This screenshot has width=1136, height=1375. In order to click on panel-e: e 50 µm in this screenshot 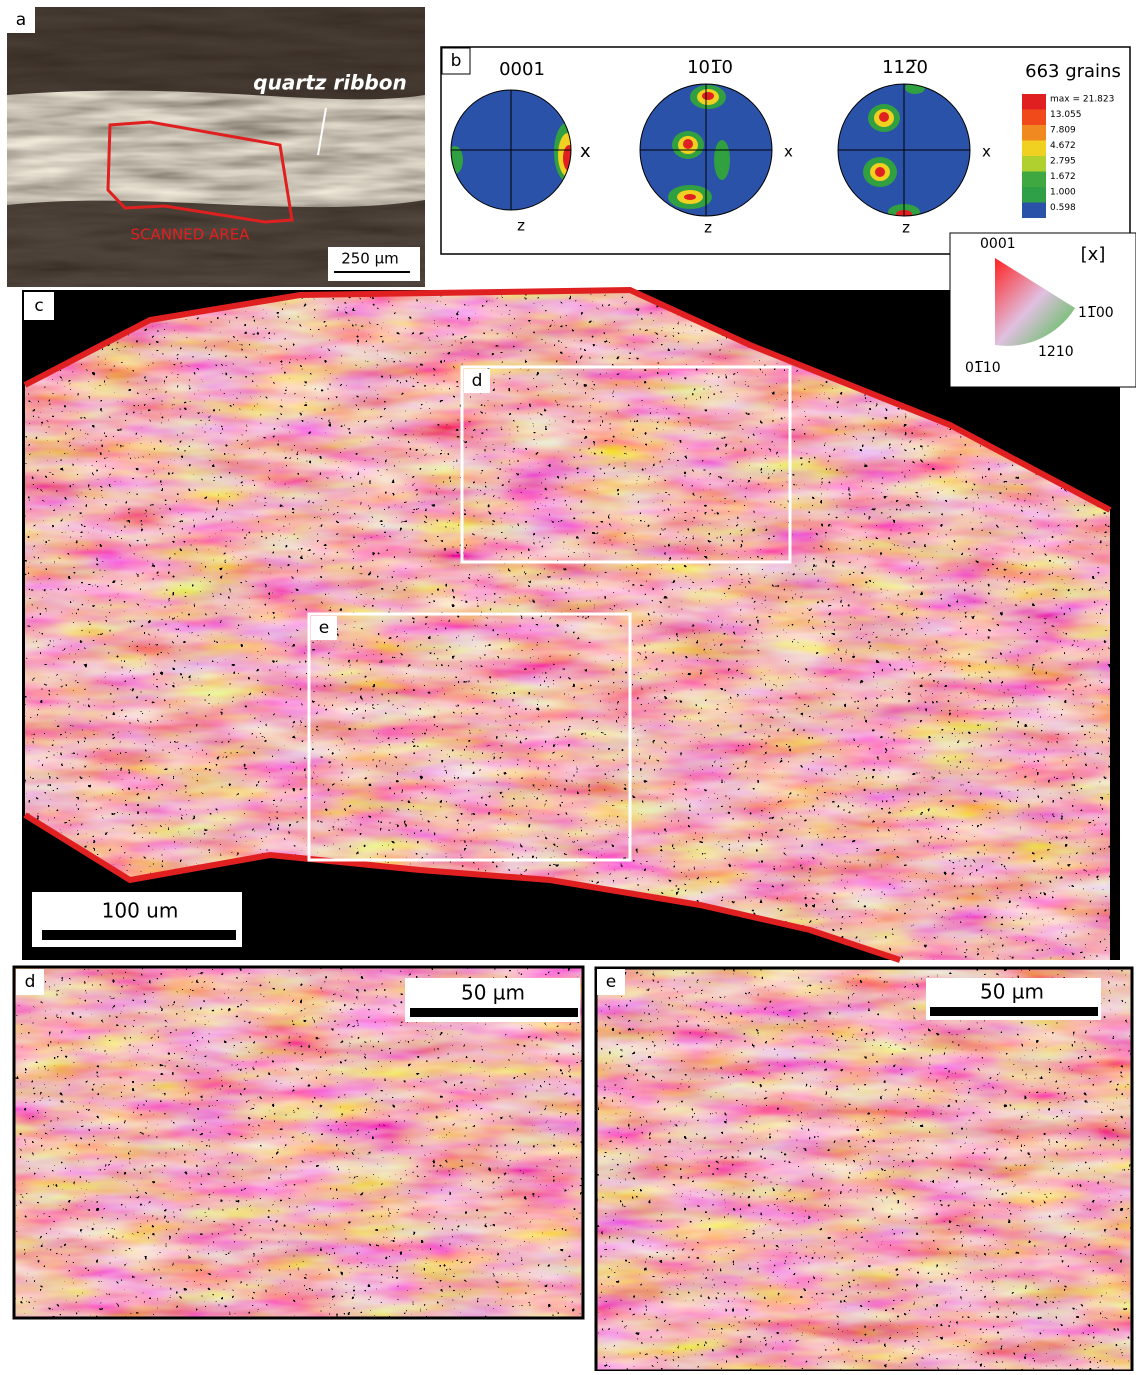, I will do `click(864, 1169)`.